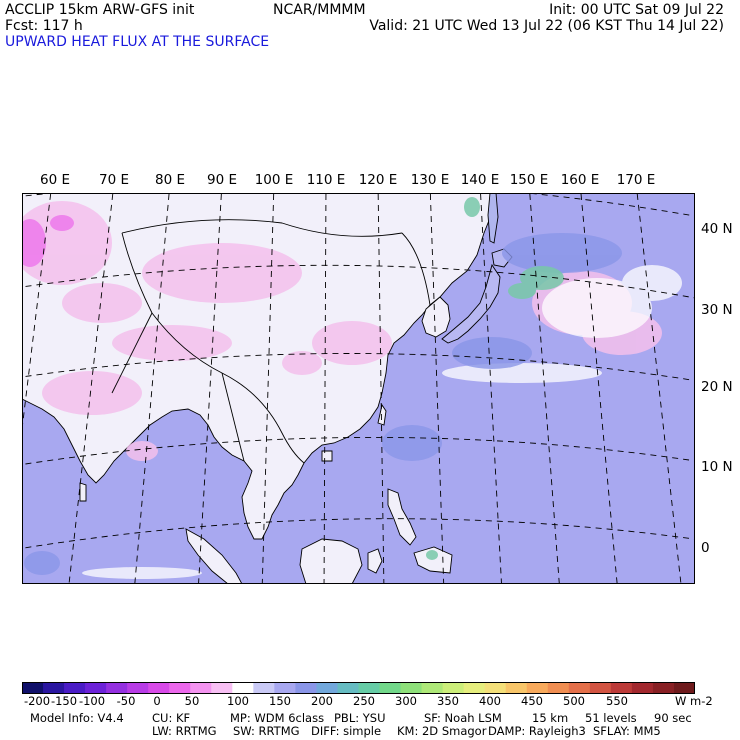 The image size is (740, 740). I want to click on pbl-scheme: PBL: YSU, so click(360, 718).